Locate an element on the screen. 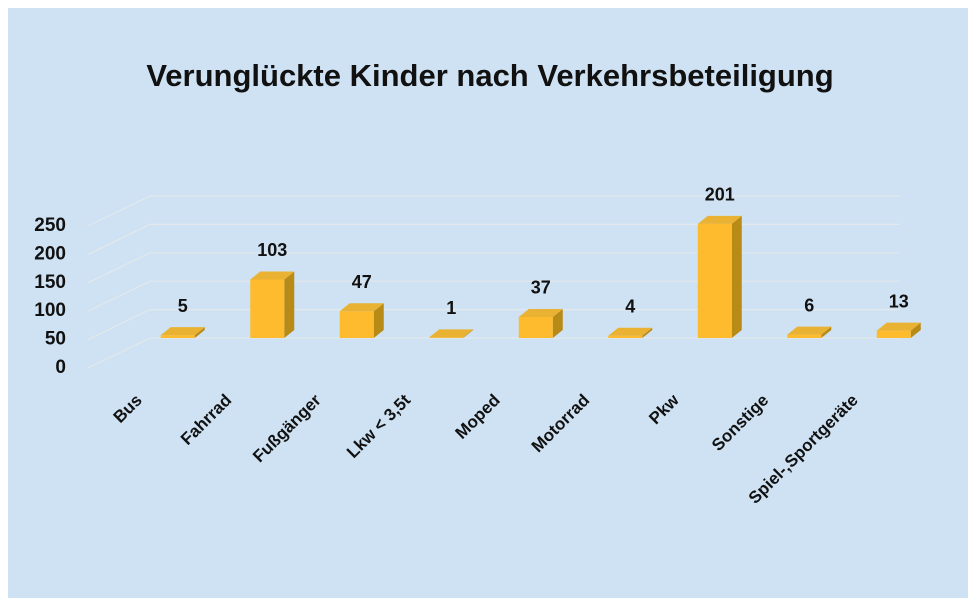 This screenshot has height=613, width=979. value-label: 201 is located at coordinates (720, 195).